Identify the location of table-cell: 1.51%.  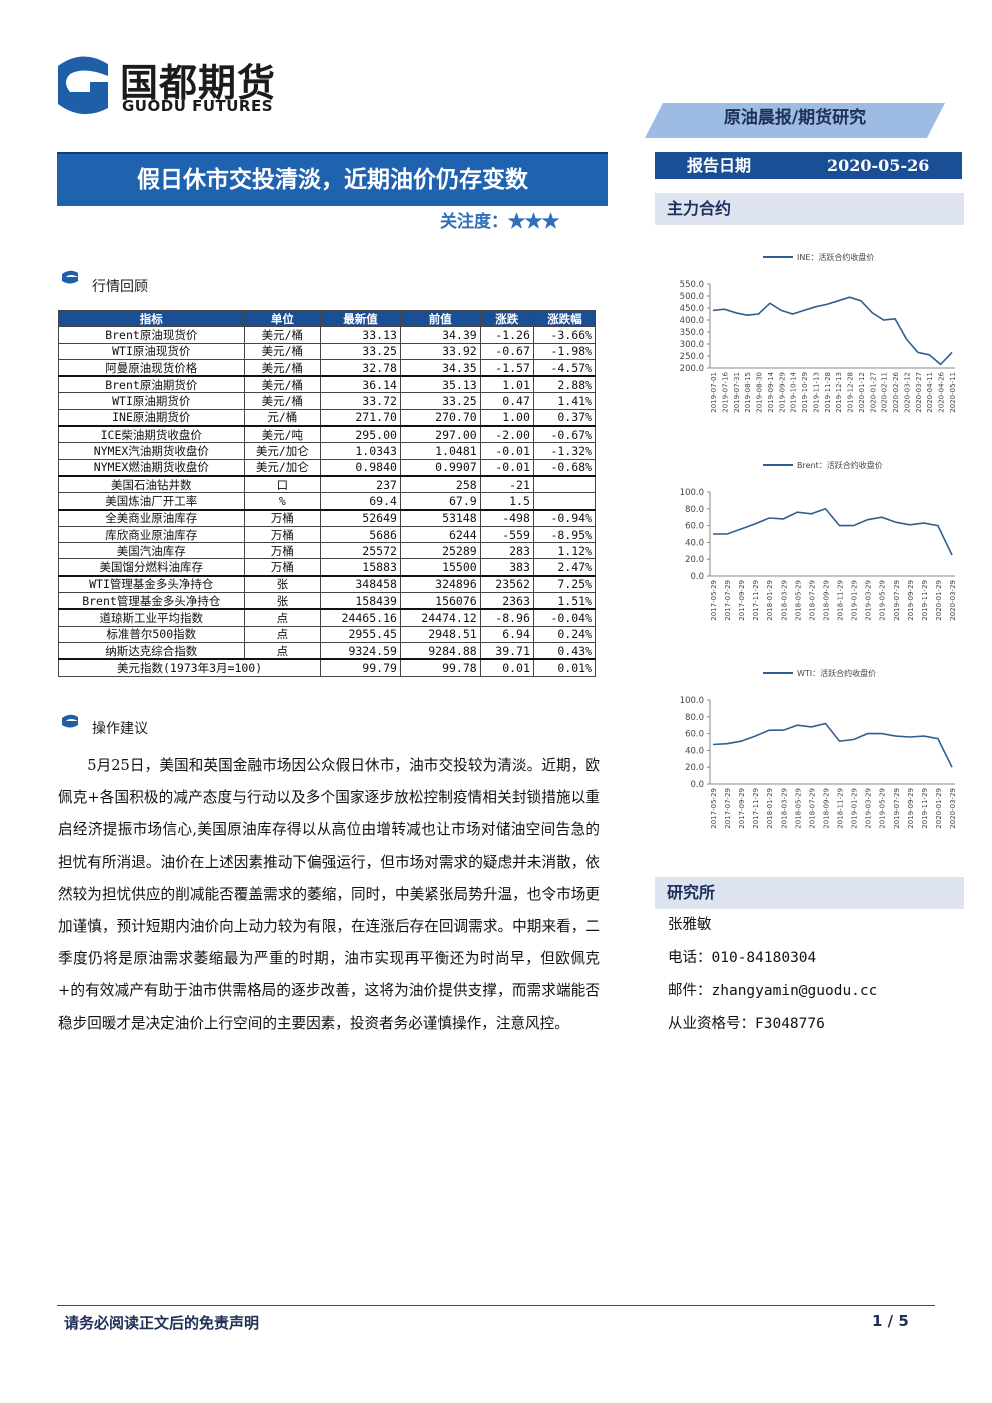
(564, 601).